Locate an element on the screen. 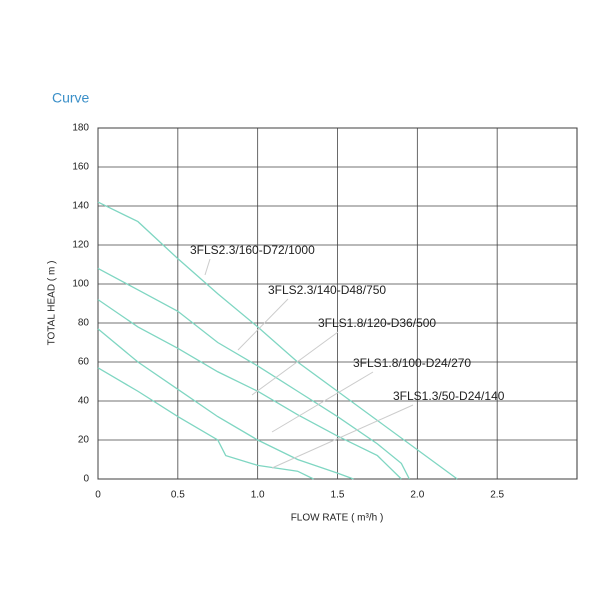 This screenshot has width=600, height=600. series-label: 3FLS1.3/50-D24/140 is located at coordinates (449, 396).